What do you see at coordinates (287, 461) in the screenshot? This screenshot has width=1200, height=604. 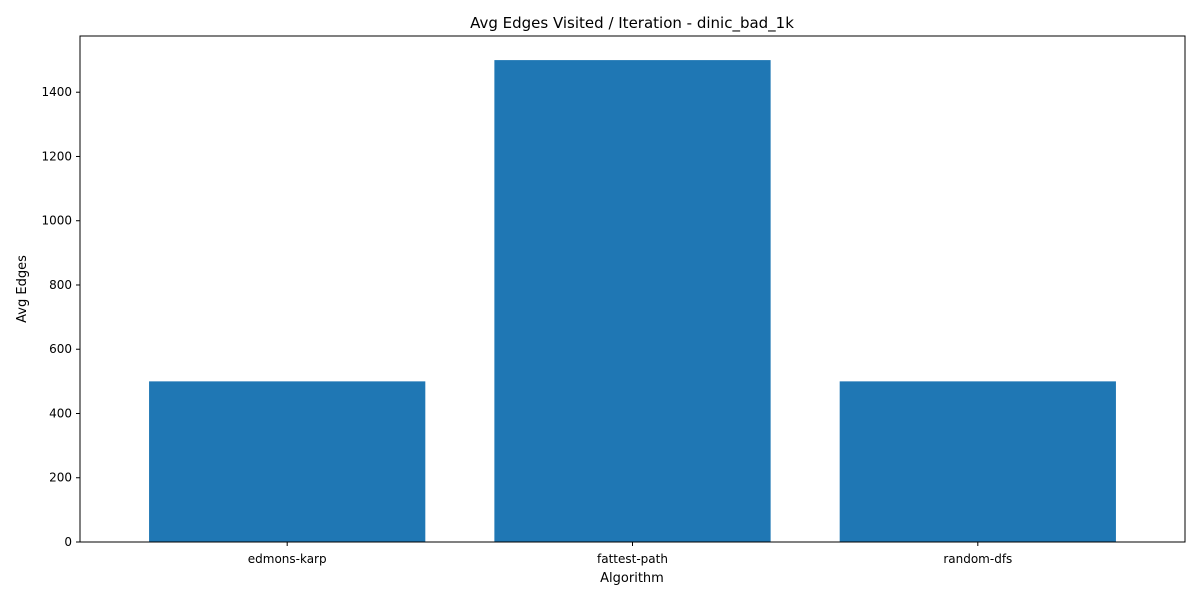 I see `bar-edmons-karp` at bounding box center [287, 461].